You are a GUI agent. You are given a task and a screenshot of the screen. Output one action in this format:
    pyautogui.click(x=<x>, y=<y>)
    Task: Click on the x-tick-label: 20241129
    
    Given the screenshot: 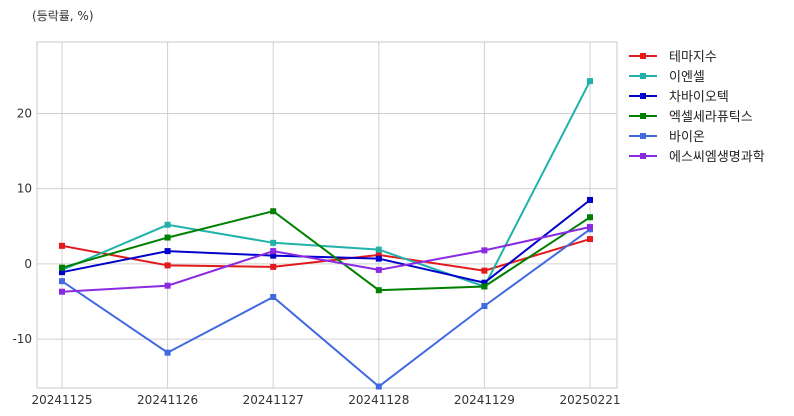 What is the action you would take?
    pyautogui.click(x=484, y=400)
    